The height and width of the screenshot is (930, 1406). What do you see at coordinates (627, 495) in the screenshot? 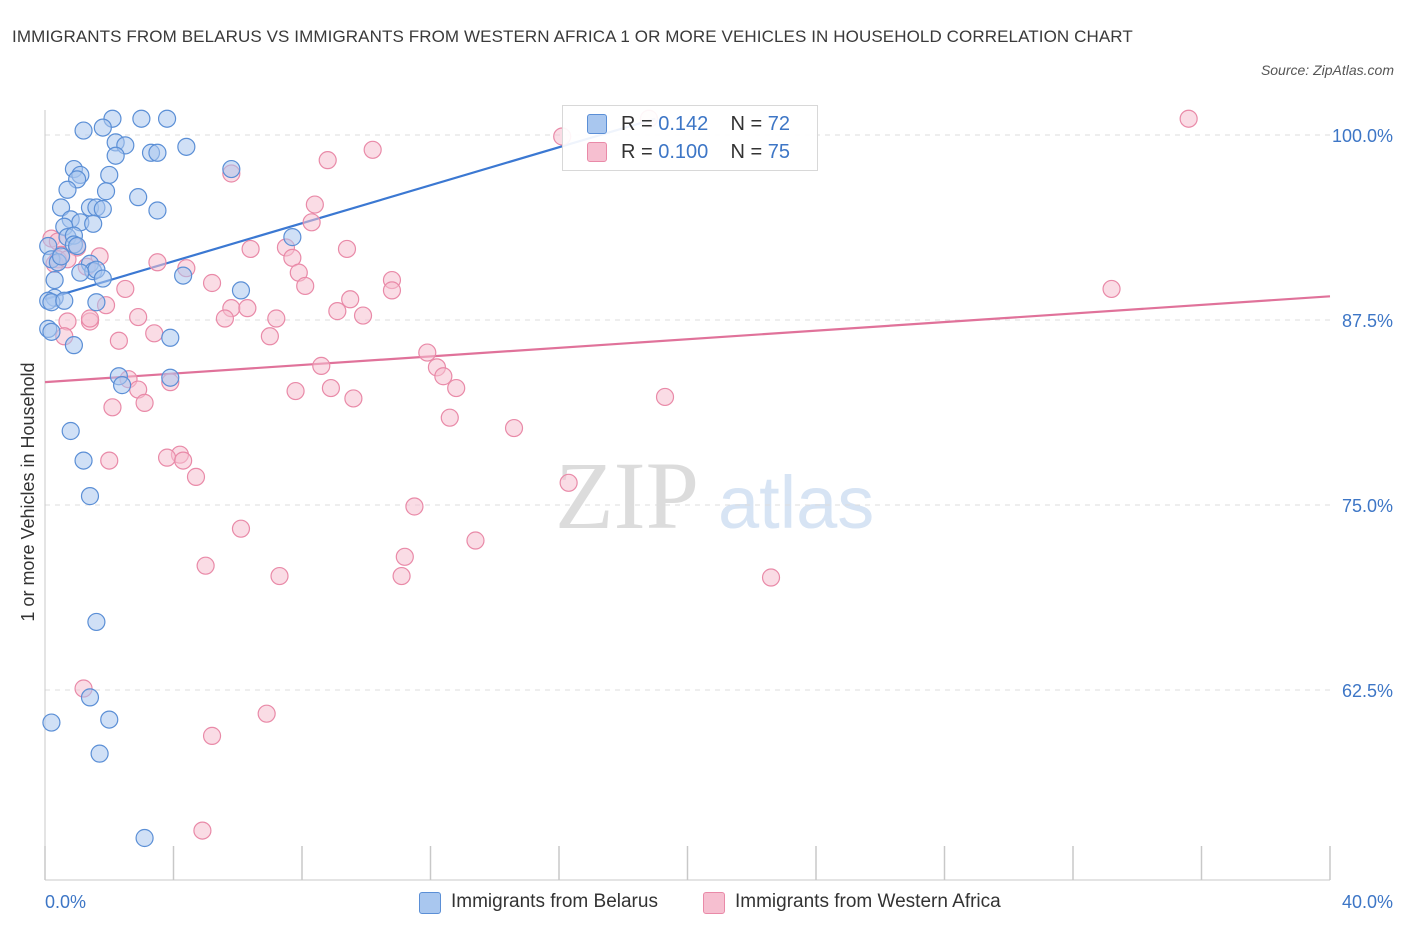
I see `watermark-zip: ZIP` at bounding box center [627, 495].